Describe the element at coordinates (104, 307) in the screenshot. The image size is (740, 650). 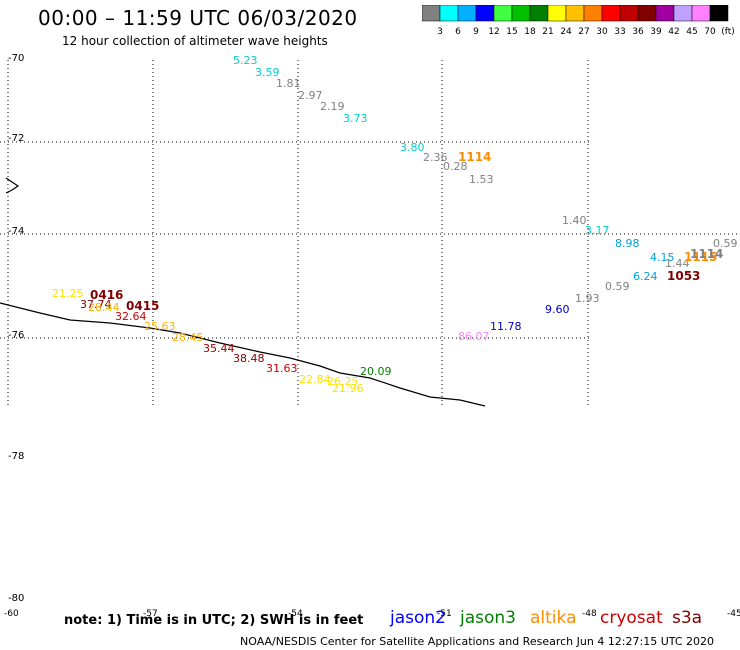
I see `wave-height-label: 28.44` at that location.